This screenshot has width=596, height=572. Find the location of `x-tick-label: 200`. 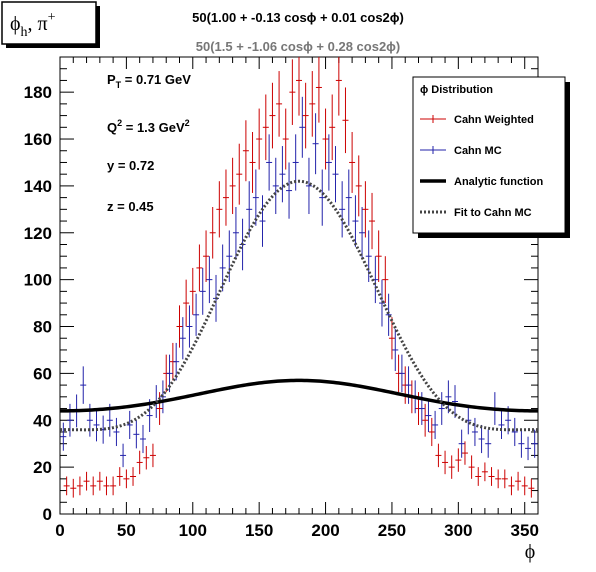

x-tick-label: 200 is located at coordinates (325, 530).